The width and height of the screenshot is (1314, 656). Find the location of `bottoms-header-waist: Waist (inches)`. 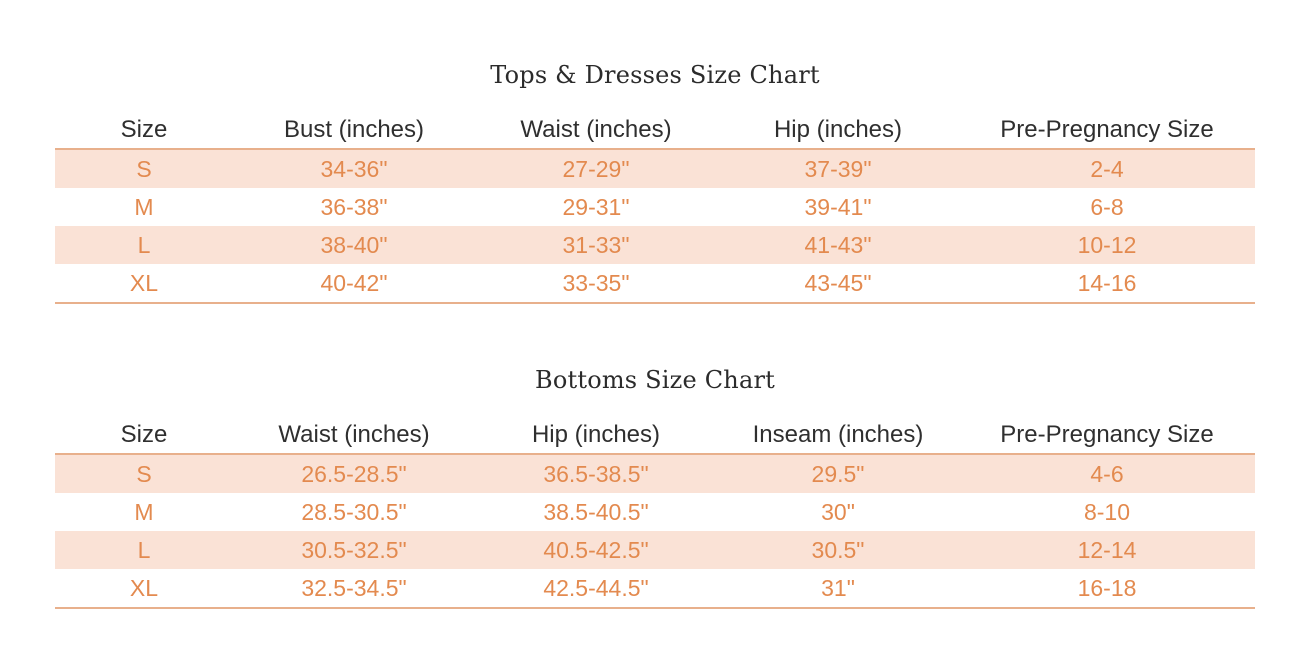

bottoms-header-waist: Waist (inches) is located at coordinates (354, 434).